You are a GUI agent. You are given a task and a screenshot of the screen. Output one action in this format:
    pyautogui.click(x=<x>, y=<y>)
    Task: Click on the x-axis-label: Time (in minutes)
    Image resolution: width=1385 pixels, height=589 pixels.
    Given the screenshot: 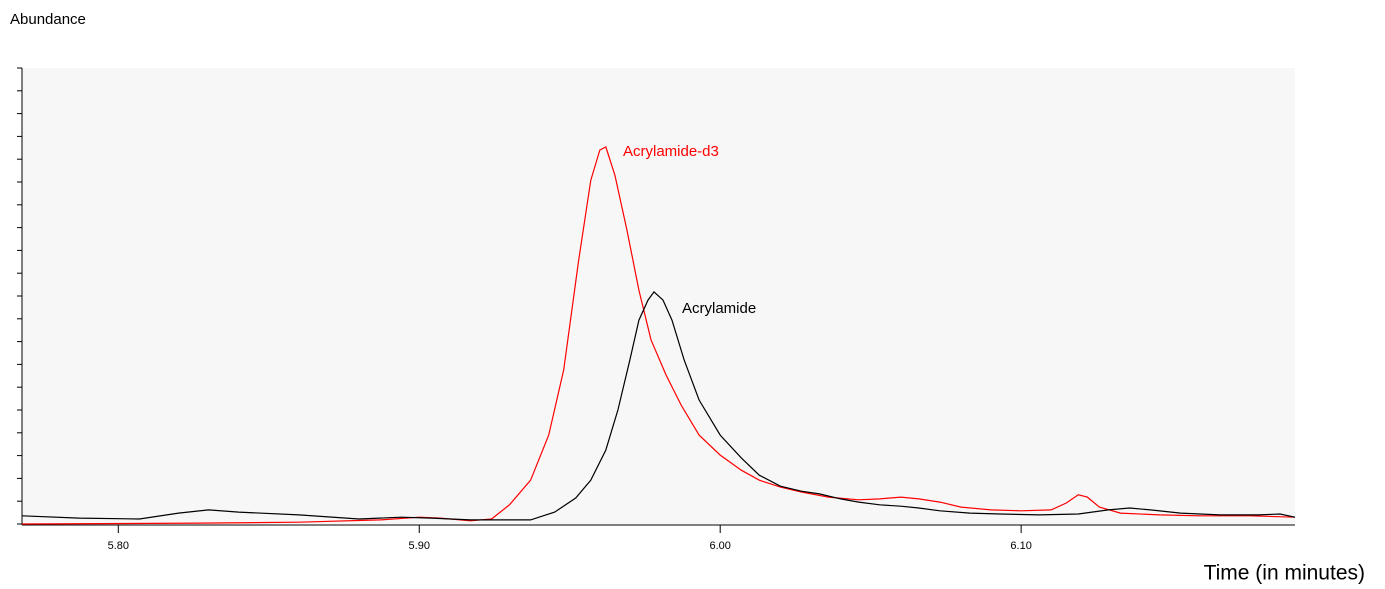 What is the action you would take?
    pyautogui.click(x=1284, y=573)
    